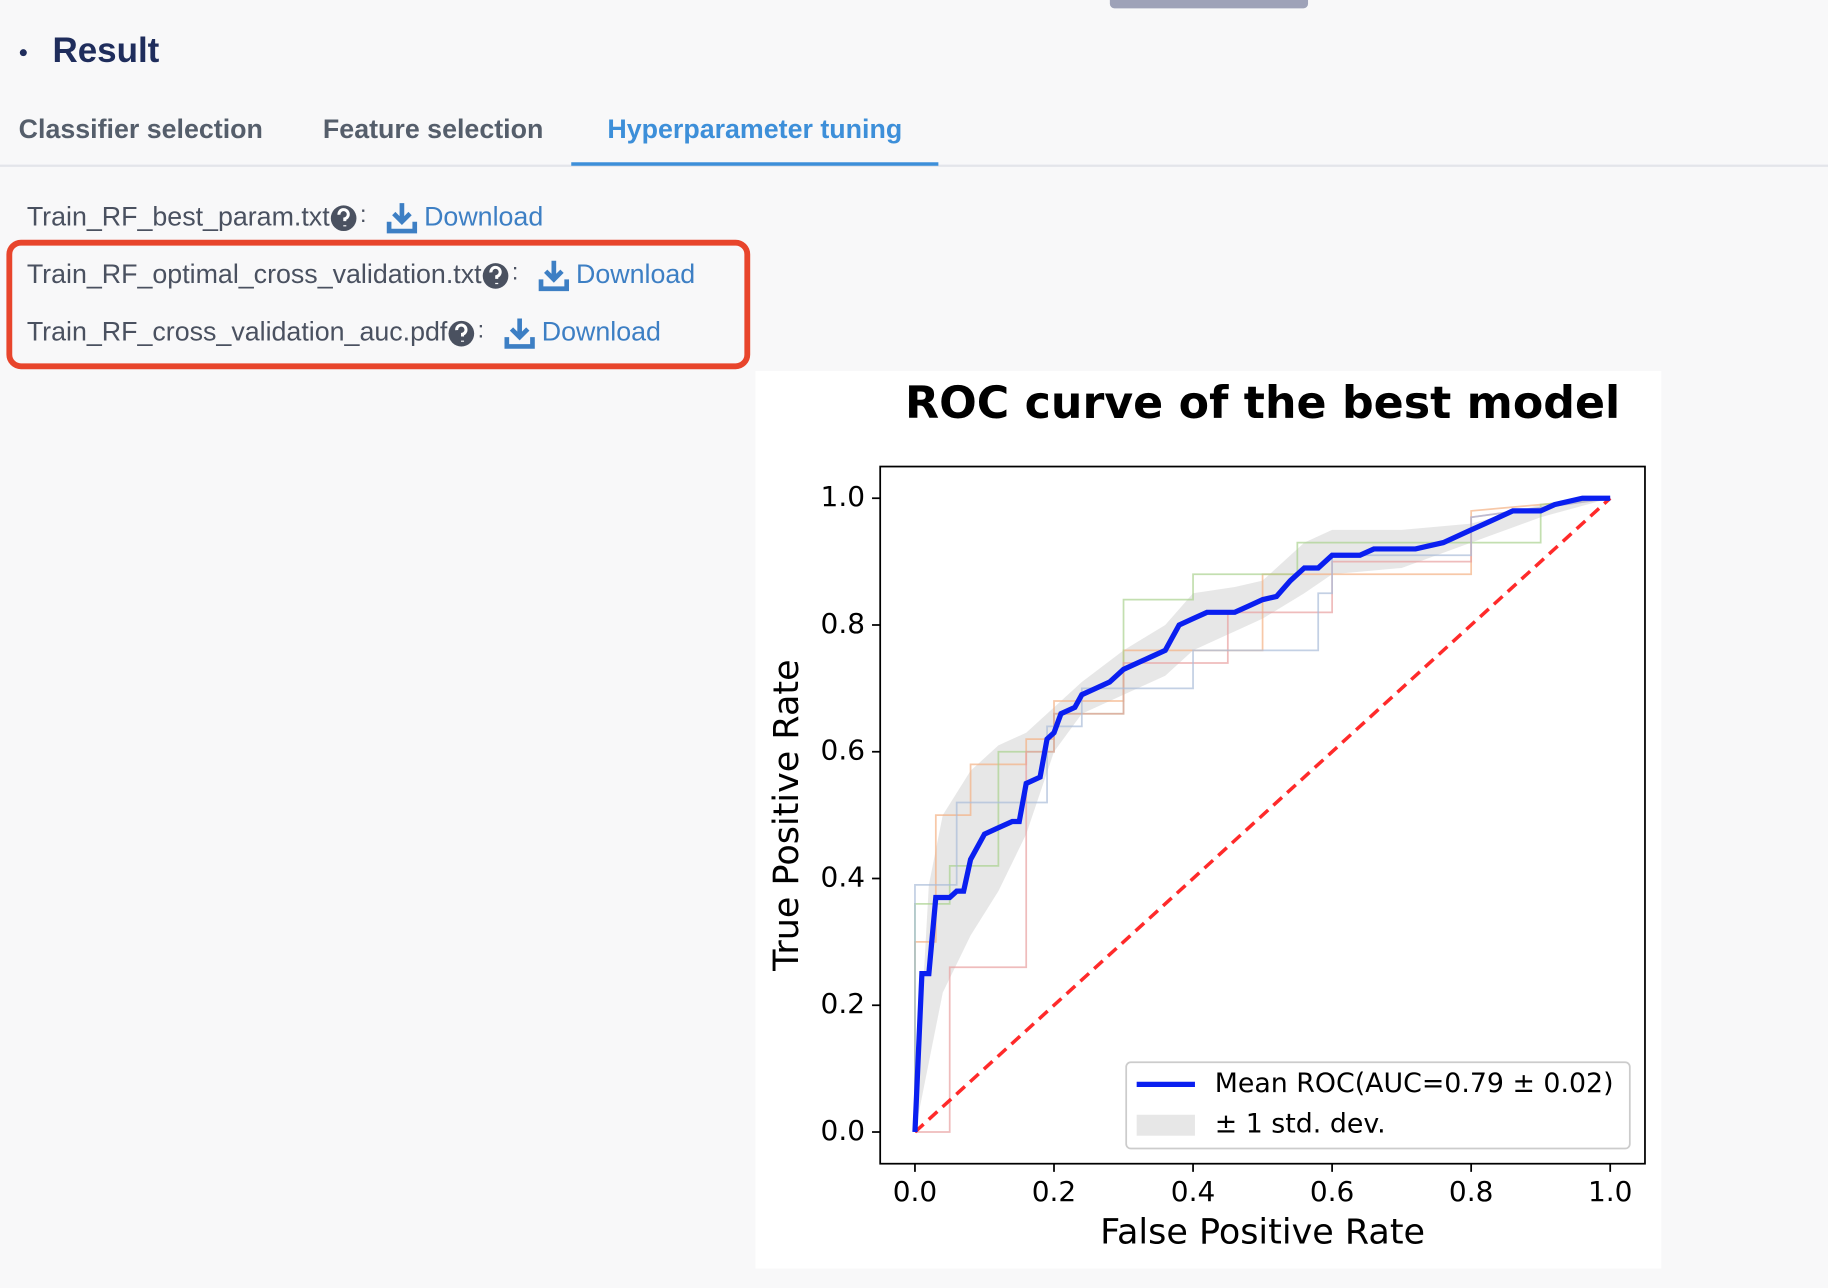  What do you see at coordinates (1471, 1191) in the screenshot?
I see `x-tick-label: 0.8` at bounding box center [1471, 1191].